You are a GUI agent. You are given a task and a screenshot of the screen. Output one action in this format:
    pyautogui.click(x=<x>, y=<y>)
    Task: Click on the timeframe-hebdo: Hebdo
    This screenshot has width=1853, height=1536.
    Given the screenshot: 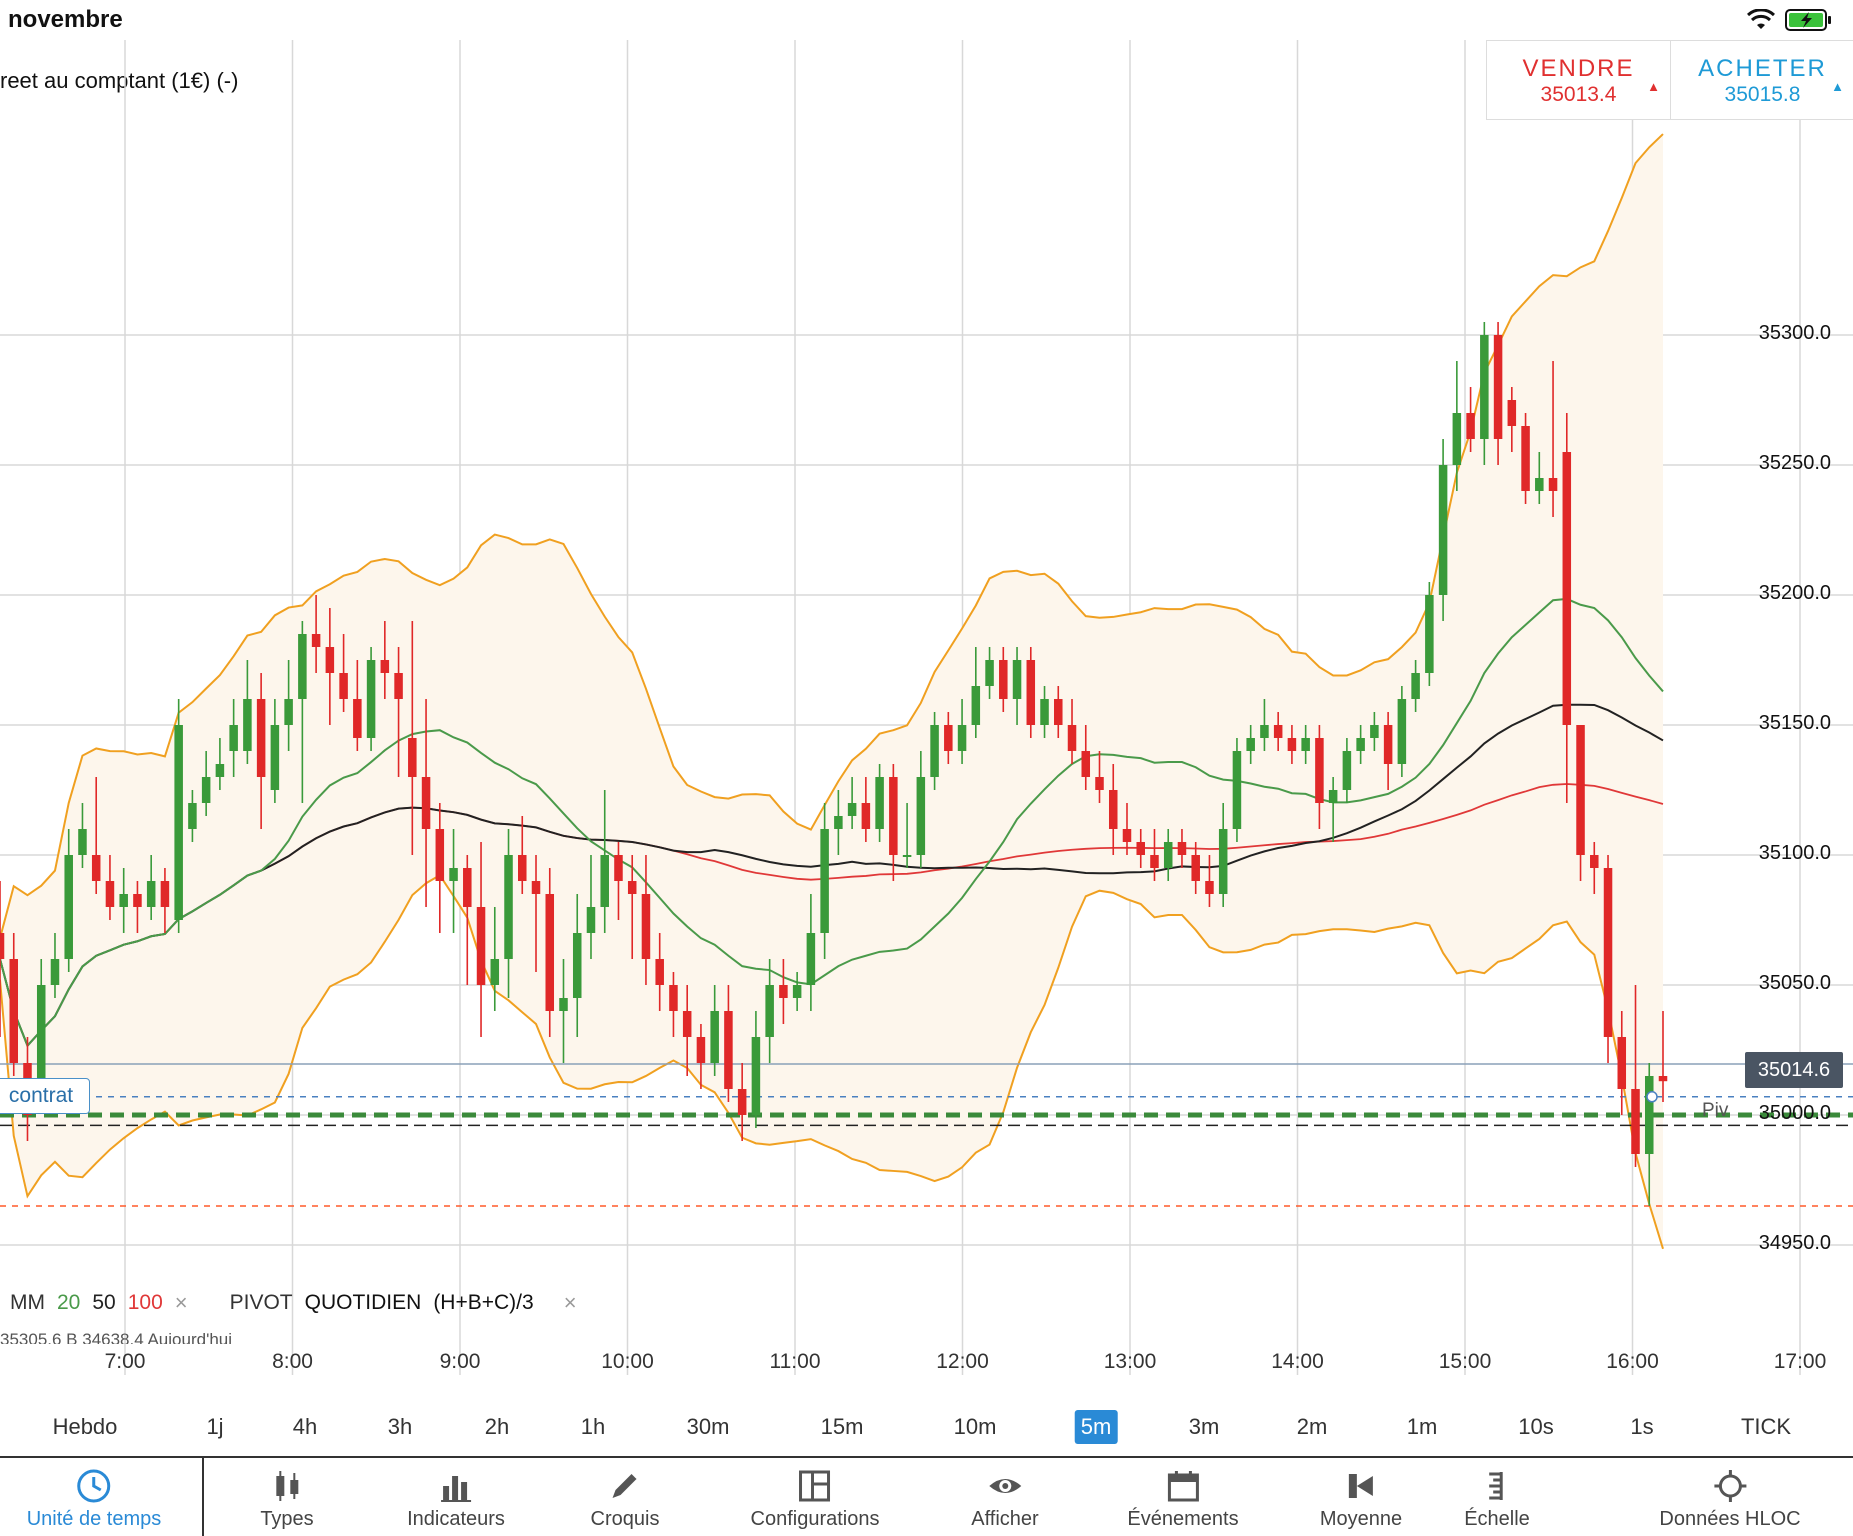 What is the action you would take?
    pyautogui.click(x=85, y=1426)
    